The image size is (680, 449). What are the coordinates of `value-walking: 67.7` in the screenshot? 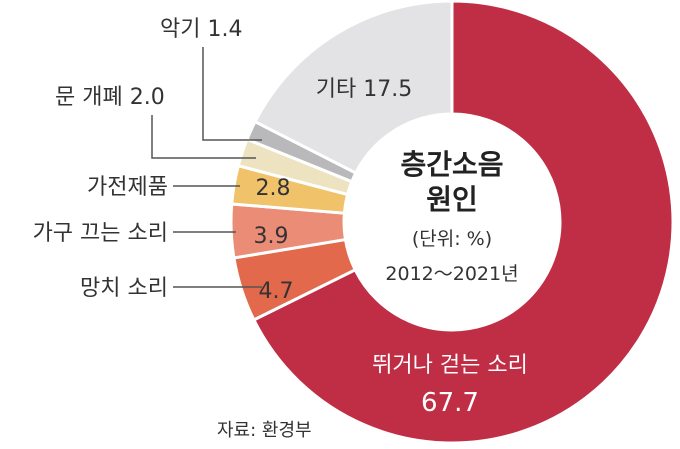 It's located at (450, 403).